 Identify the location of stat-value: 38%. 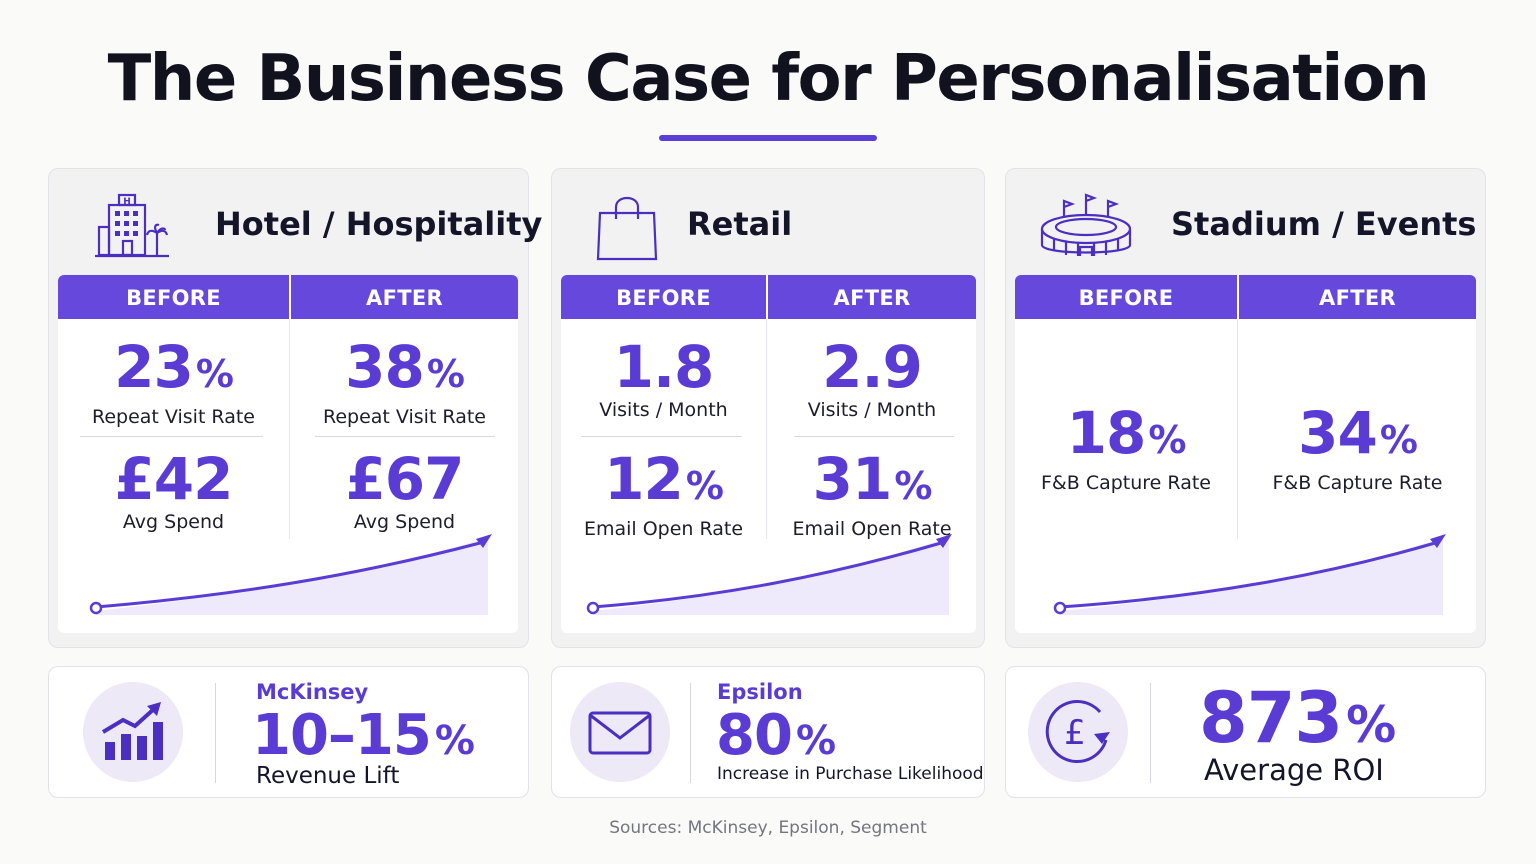
(405, 367).